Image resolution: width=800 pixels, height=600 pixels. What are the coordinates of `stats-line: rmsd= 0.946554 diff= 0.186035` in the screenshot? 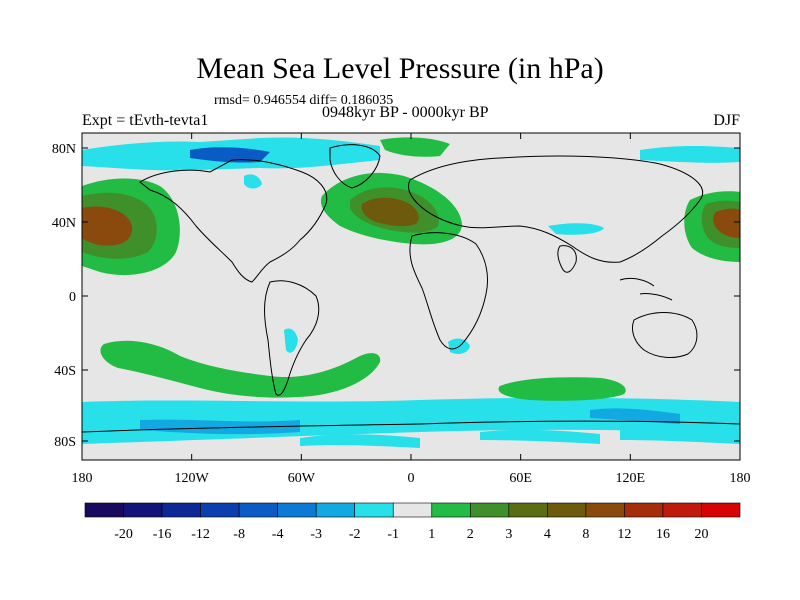 It's located at (304, 100).